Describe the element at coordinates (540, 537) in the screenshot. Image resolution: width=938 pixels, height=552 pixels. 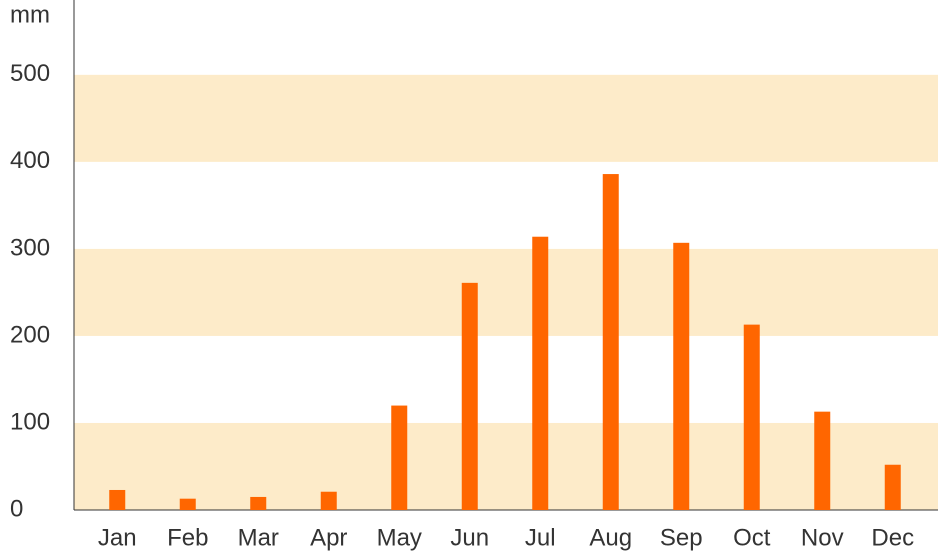
I see `x-tick-label: Jul` at that location.